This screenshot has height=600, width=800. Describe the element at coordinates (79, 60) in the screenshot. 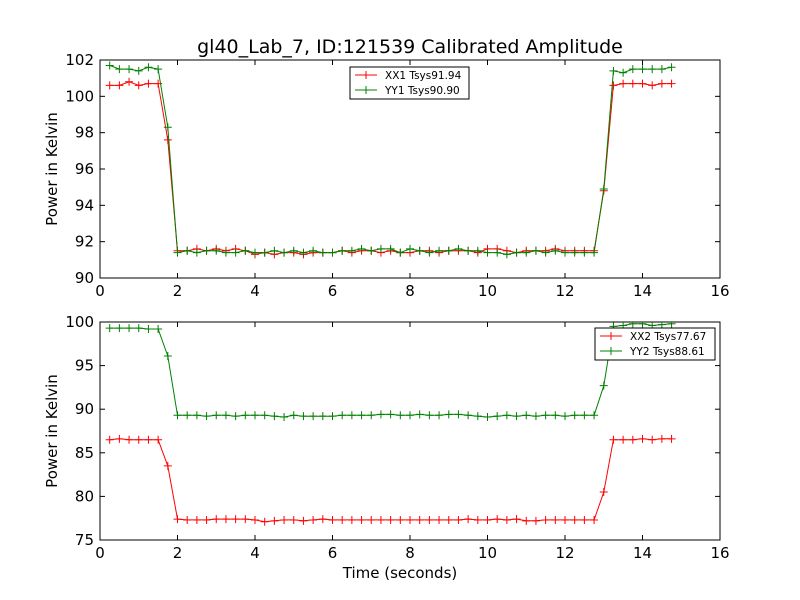

I see `y-tick-label: 102` at that location.